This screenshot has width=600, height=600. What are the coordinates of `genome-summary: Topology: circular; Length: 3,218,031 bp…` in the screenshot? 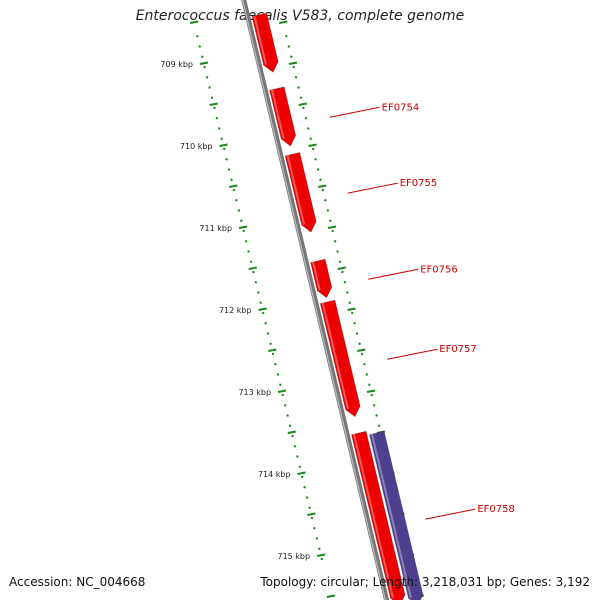 It's located at (425, 582).